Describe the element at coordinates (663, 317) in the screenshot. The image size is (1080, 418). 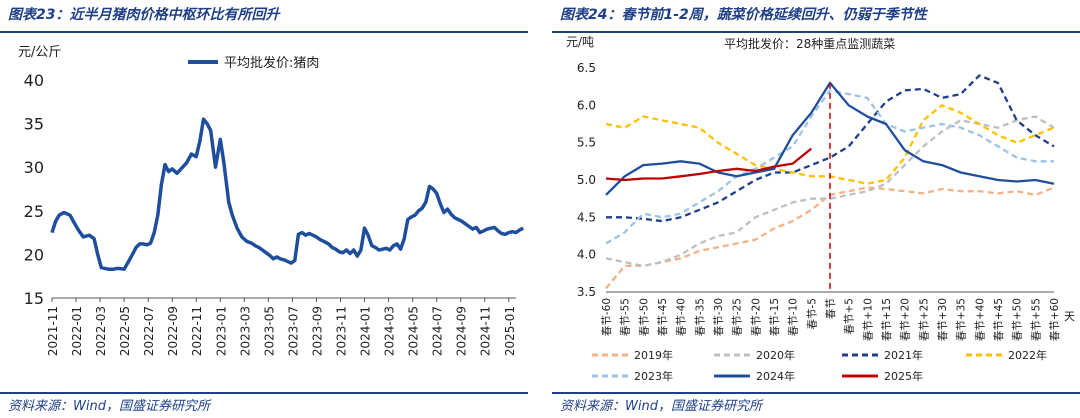
I see `x-tick-label: 春节-45` at that location.